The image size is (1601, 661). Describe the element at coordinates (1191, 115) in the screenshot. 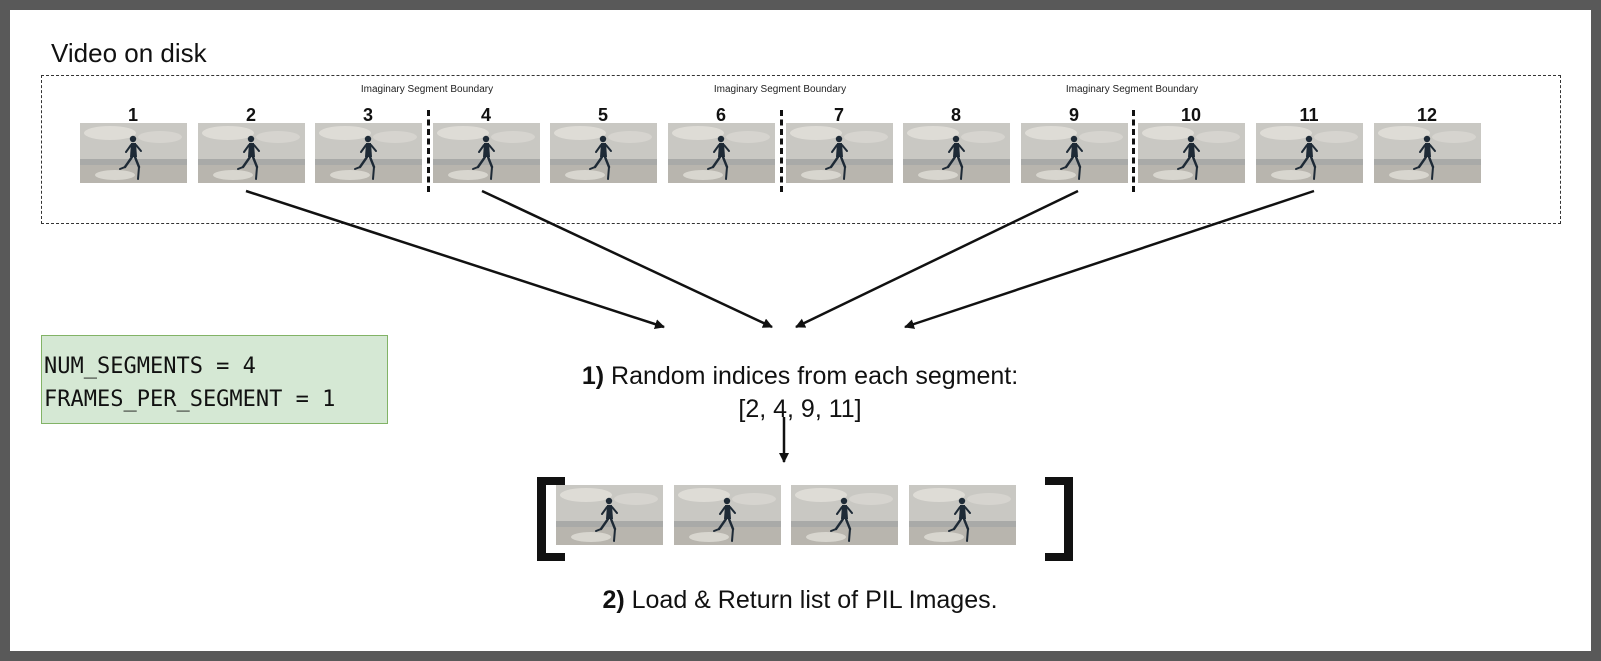

I see `frame-number: 10` at that location.